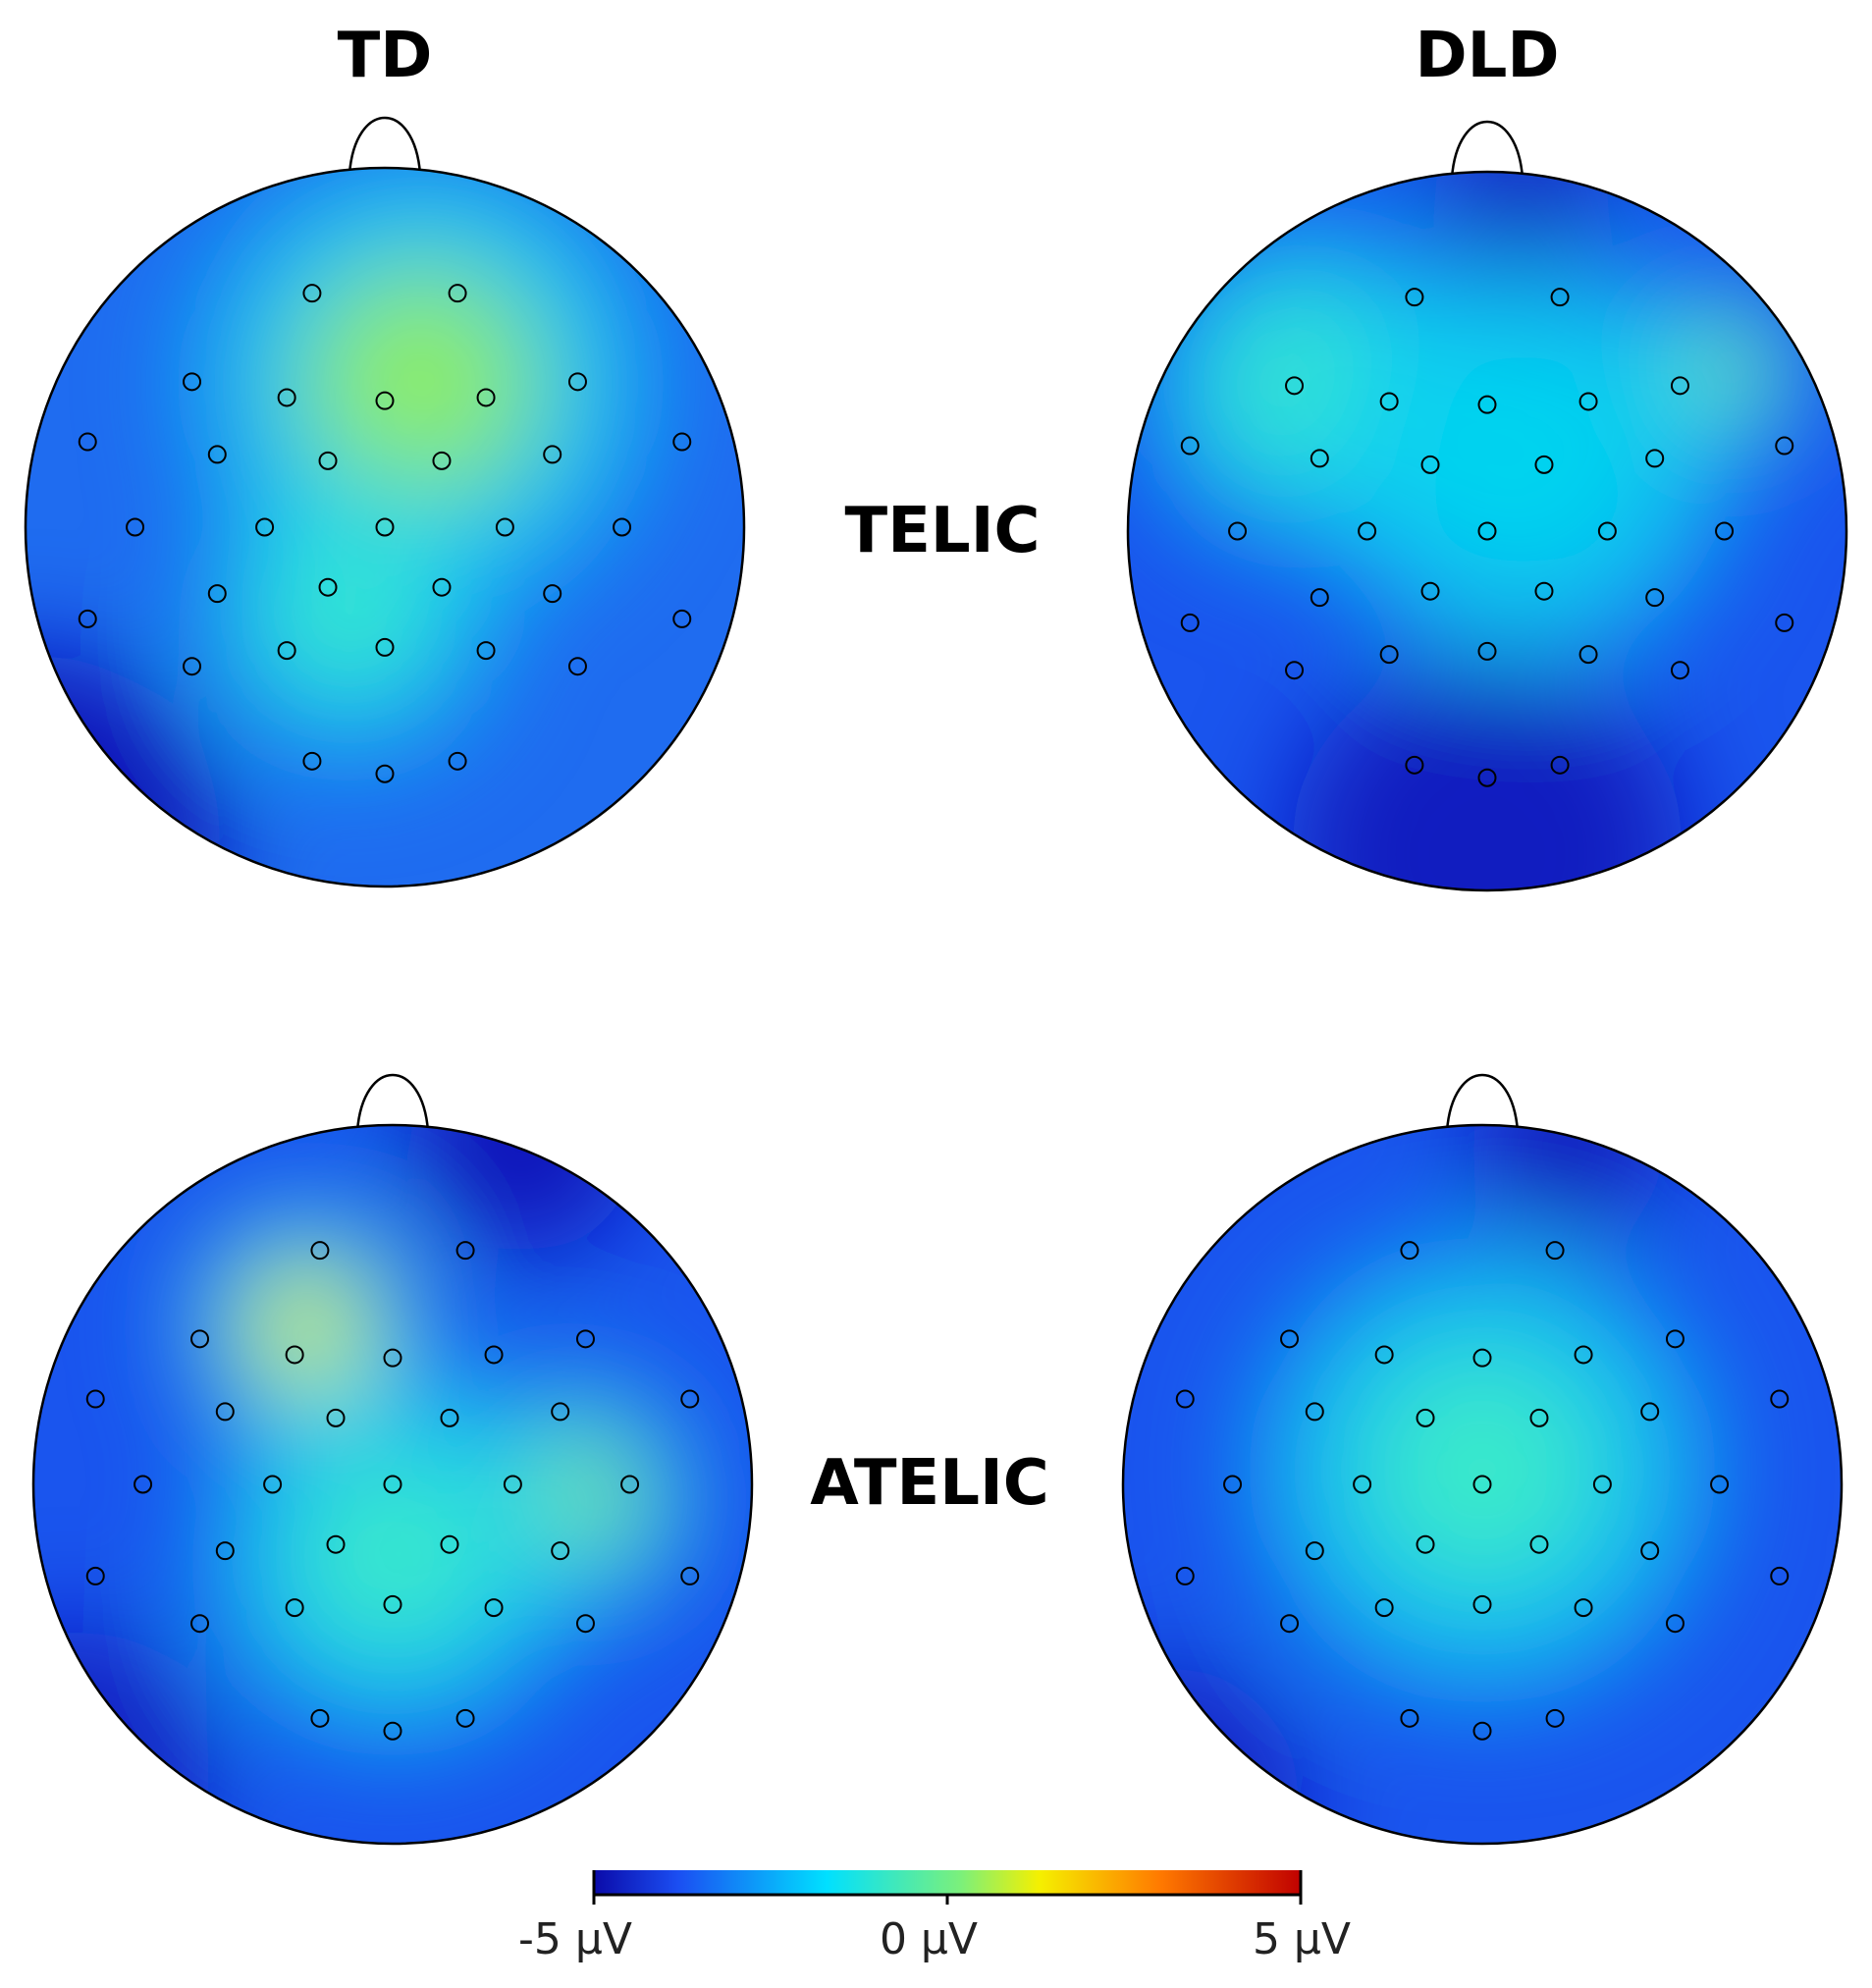 This screenshot has width=1872, height=1988. I want to click on topo-map-td-atelic, so click(392, 1460).